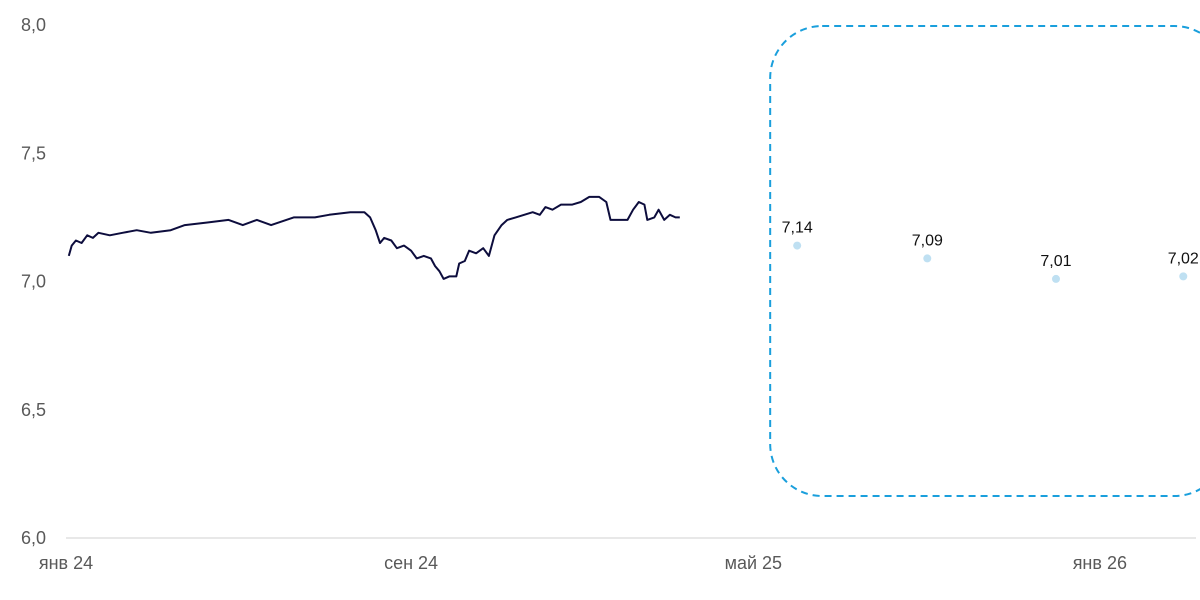 The height and width of the screenshot is (600, 1200). What do you see at coordinates (66, 563) in the screenshot?
I see `x-tick-label: янв 24` at bounding box center [66, 563].